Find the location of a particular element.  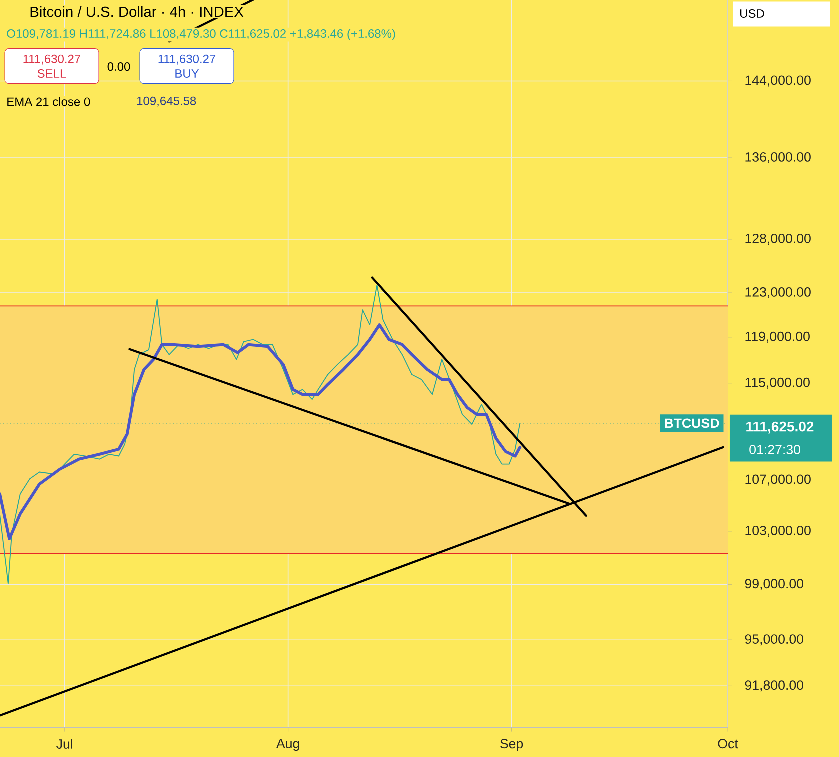

text: 111,625.02 is located at coordinates (780, 428).